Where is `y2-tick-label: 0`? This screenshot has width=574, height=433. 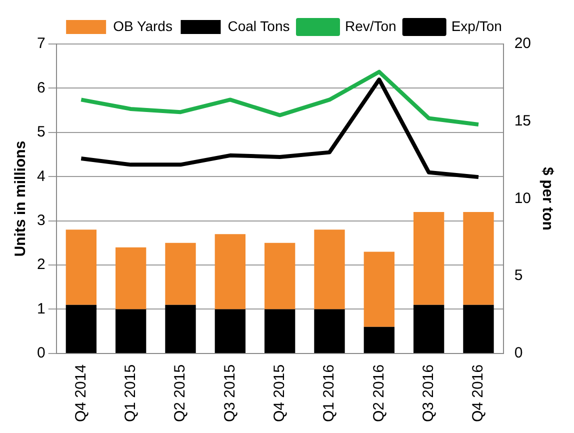 y2-tick-label: 0 is located at coordinates (518, 353).